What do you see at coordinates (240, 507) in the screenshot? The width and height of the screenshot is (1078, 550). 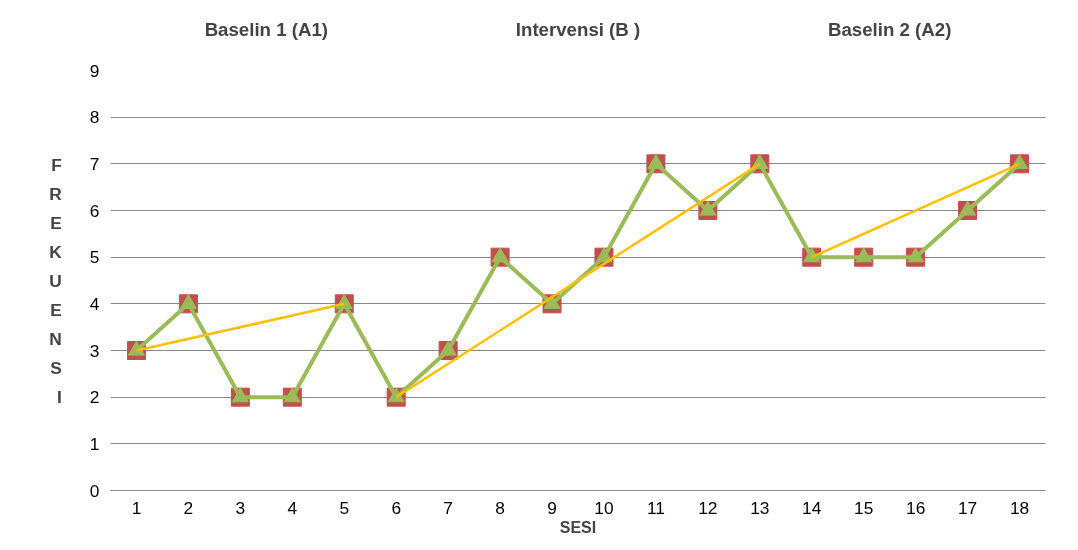 I see `x-tick-label: 3` at bounding box center [240, 507].